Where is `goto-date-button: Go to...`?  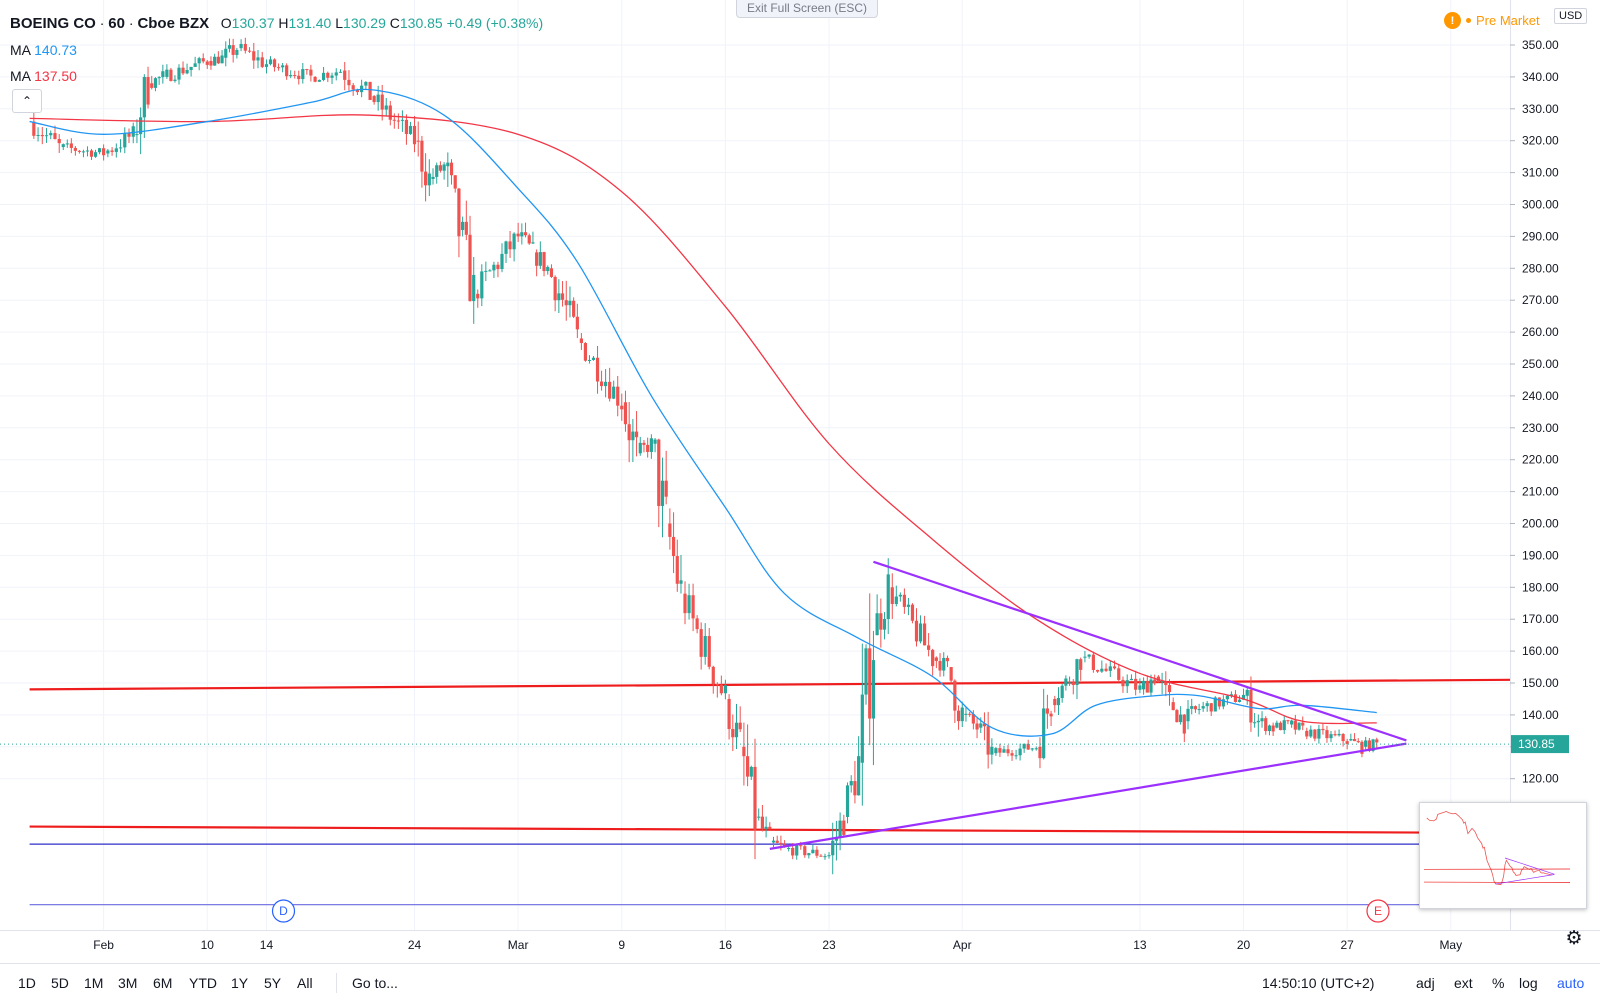 goto-date-button: Go to... is located at coordinates (375, 983).